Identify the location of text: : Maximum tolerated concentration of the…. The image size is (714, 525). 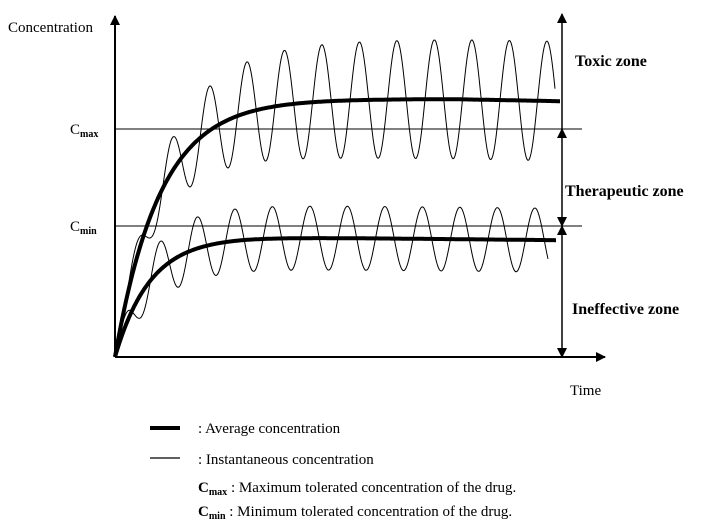
(371, 488).